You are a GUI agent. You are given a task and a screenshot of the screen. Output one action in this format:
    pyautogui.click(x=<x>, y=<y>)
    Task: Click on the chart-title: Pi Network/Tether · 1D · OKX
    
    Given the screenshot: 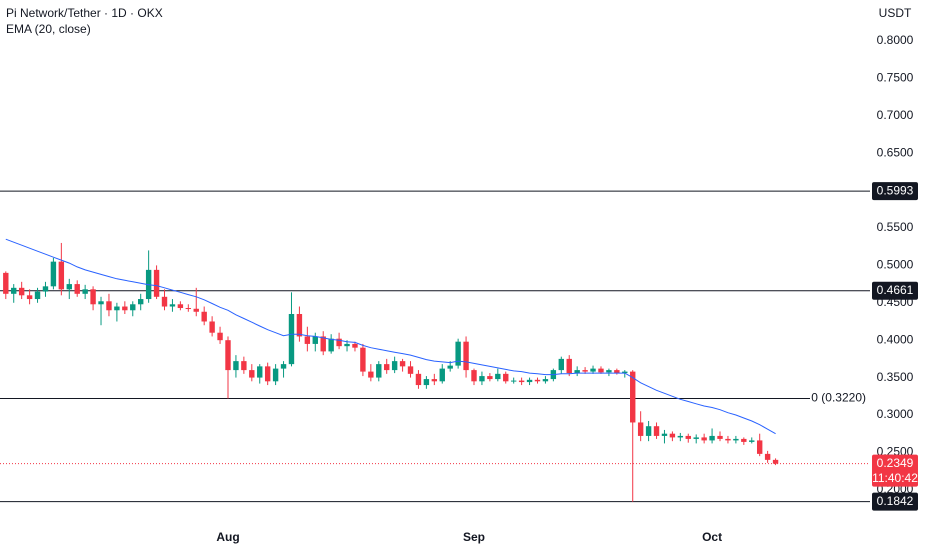 What is the action you would take?
    pyautogui.click(x=84, y=13)
    